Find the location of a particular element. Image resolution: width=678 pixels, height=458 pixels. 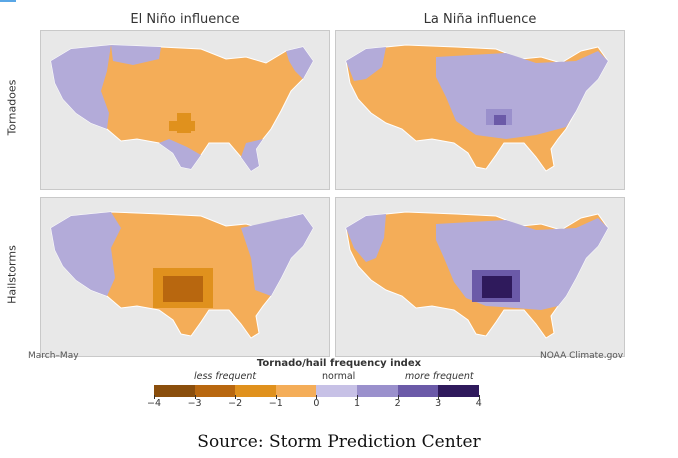

legend-tick-label: 3 is located at coordinates (438, 403).